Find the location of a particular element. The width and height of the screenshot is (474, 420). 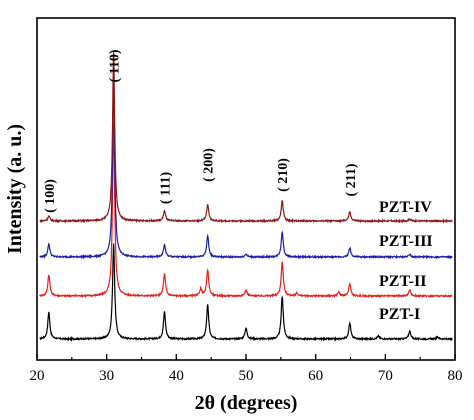

peak-label: ( 211) is located at coordinates (351, 179).